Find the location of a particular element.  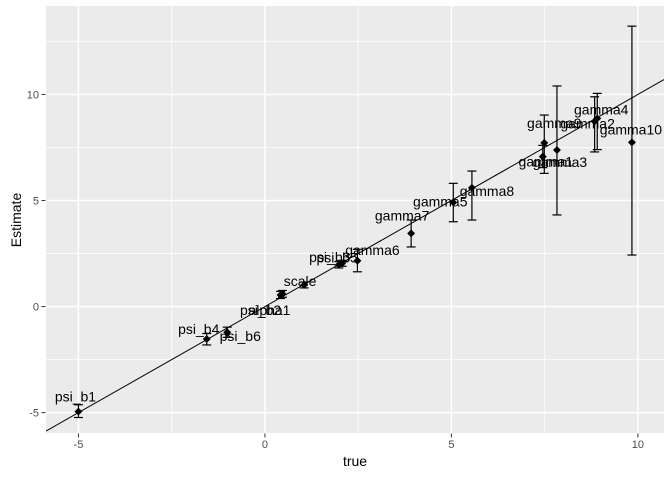

y-tick-label: 10 is located at coordinates (33, 95).